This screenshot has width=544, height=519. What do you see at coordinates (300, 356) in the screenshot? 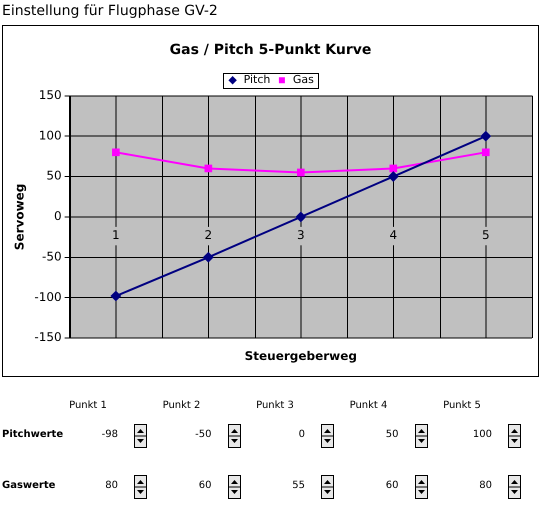
I see `x-axis-title: Steuergeberweg` at bounding box center [300, 356].